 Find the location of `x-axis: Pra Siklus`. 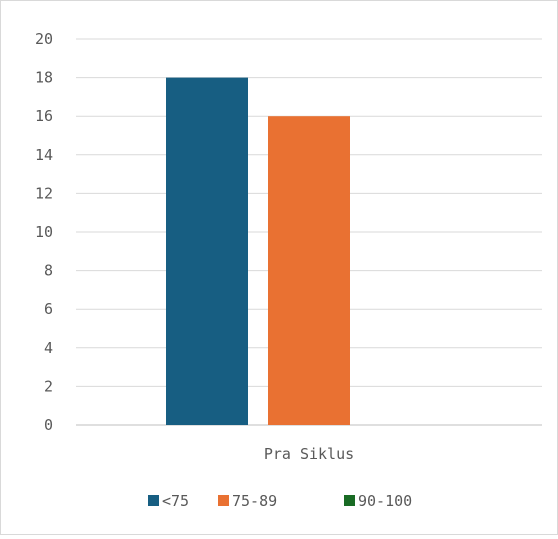

x-axis: Pra Siklus is located at coordinates (309, 454).